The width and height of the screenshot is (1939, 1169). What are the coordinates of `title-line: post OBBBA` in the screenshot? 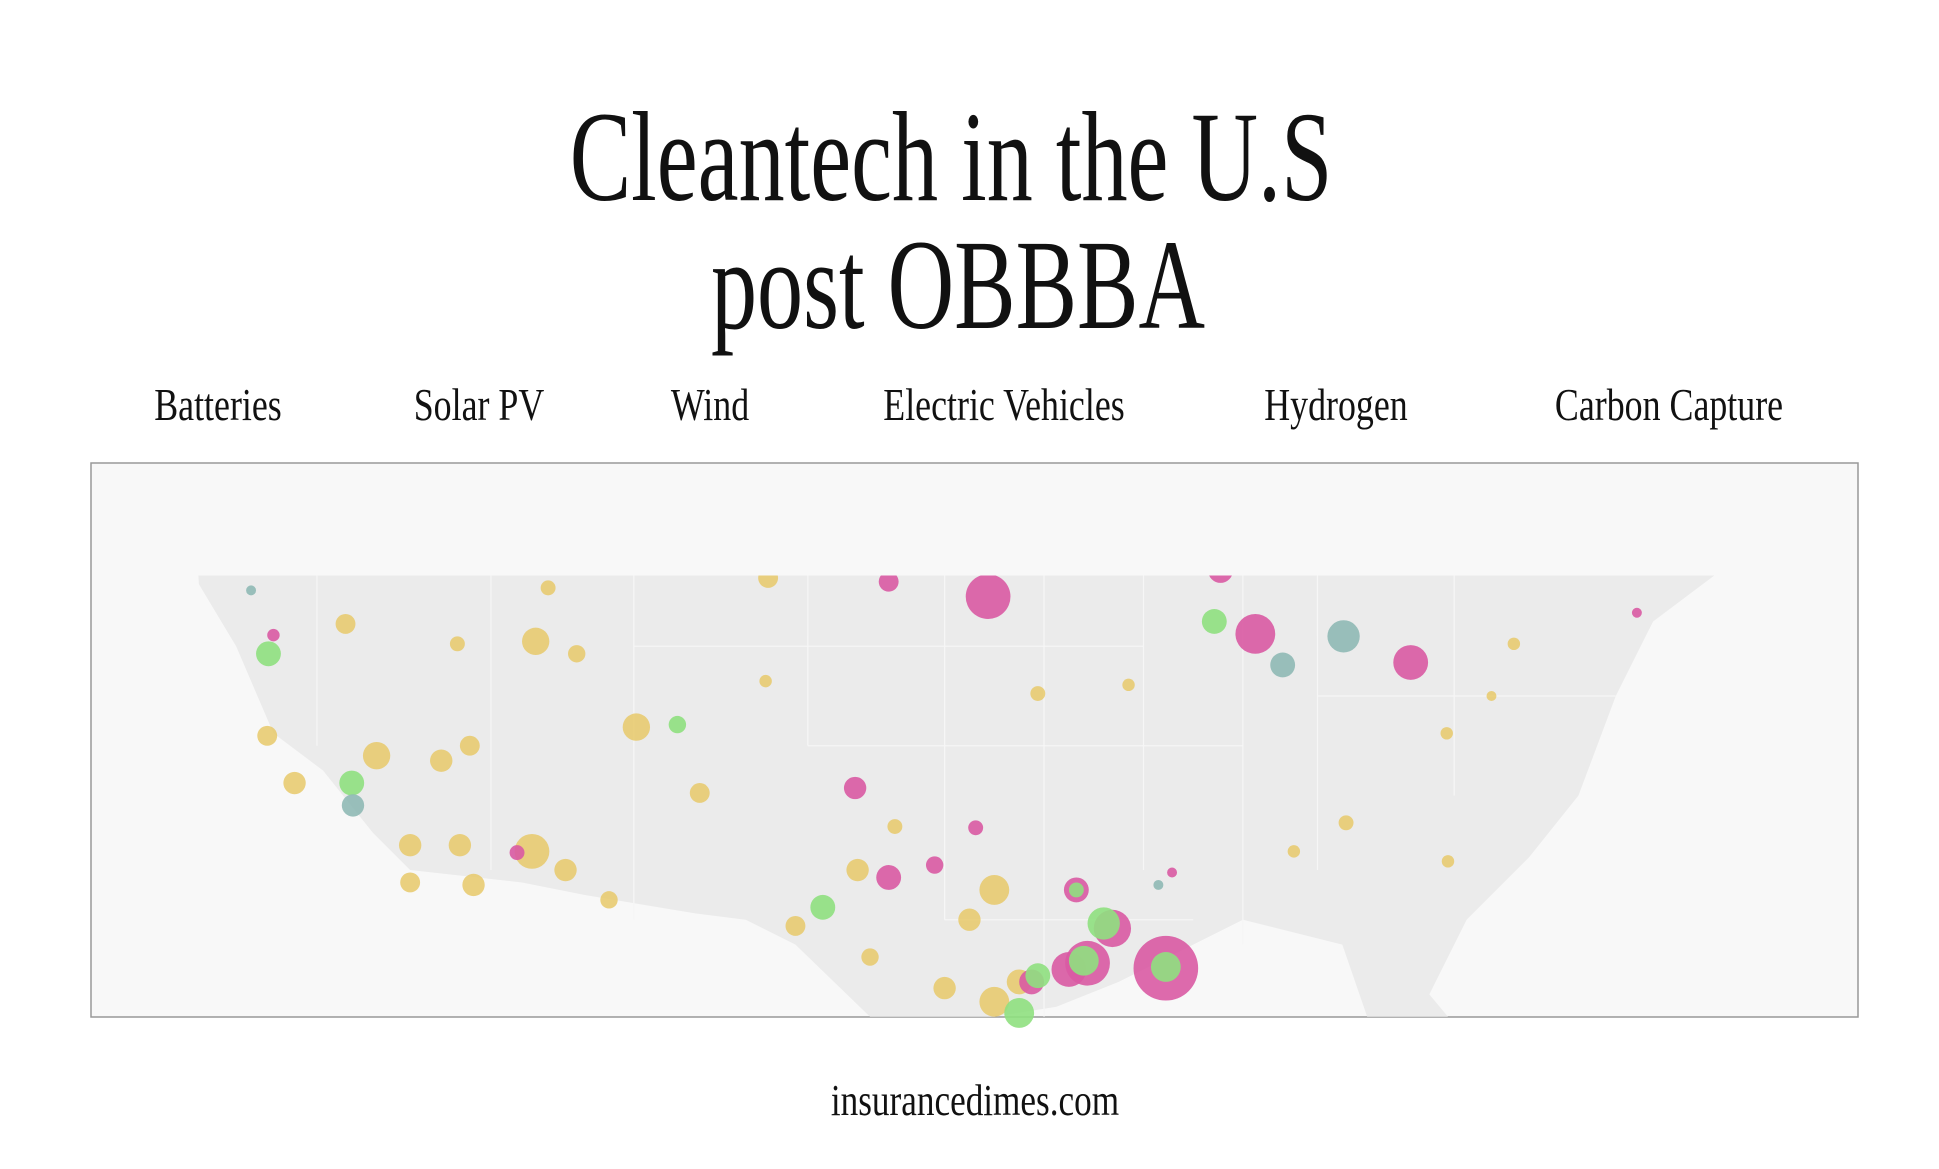 It's located at (958, 286).